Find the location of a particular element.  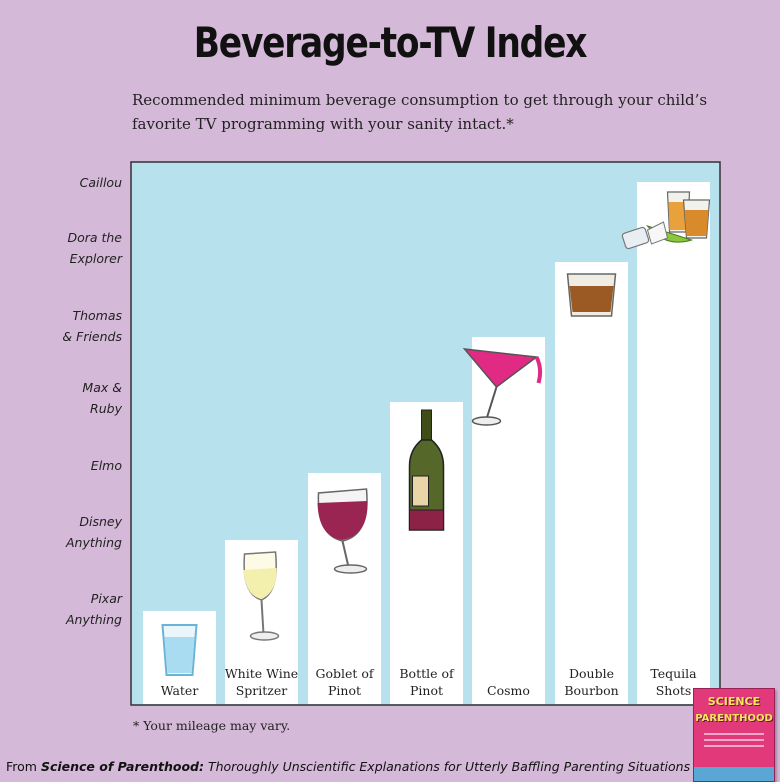

wine-bottle-icon is located at coordinates (426, 470).